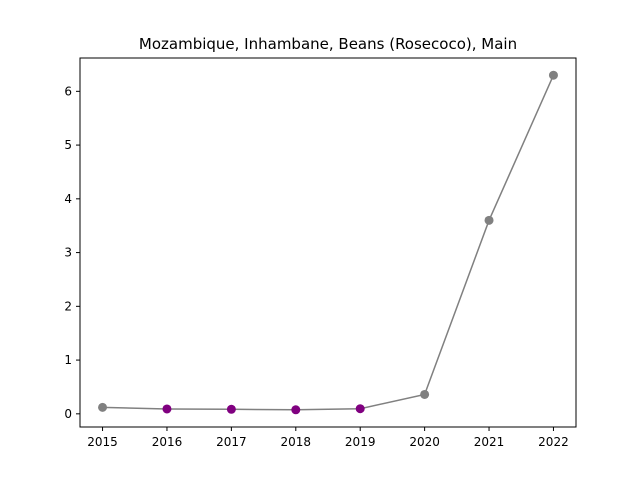 The image size is (640, 480). I want to click on x-tick-label: 2017, so click(231, 442).